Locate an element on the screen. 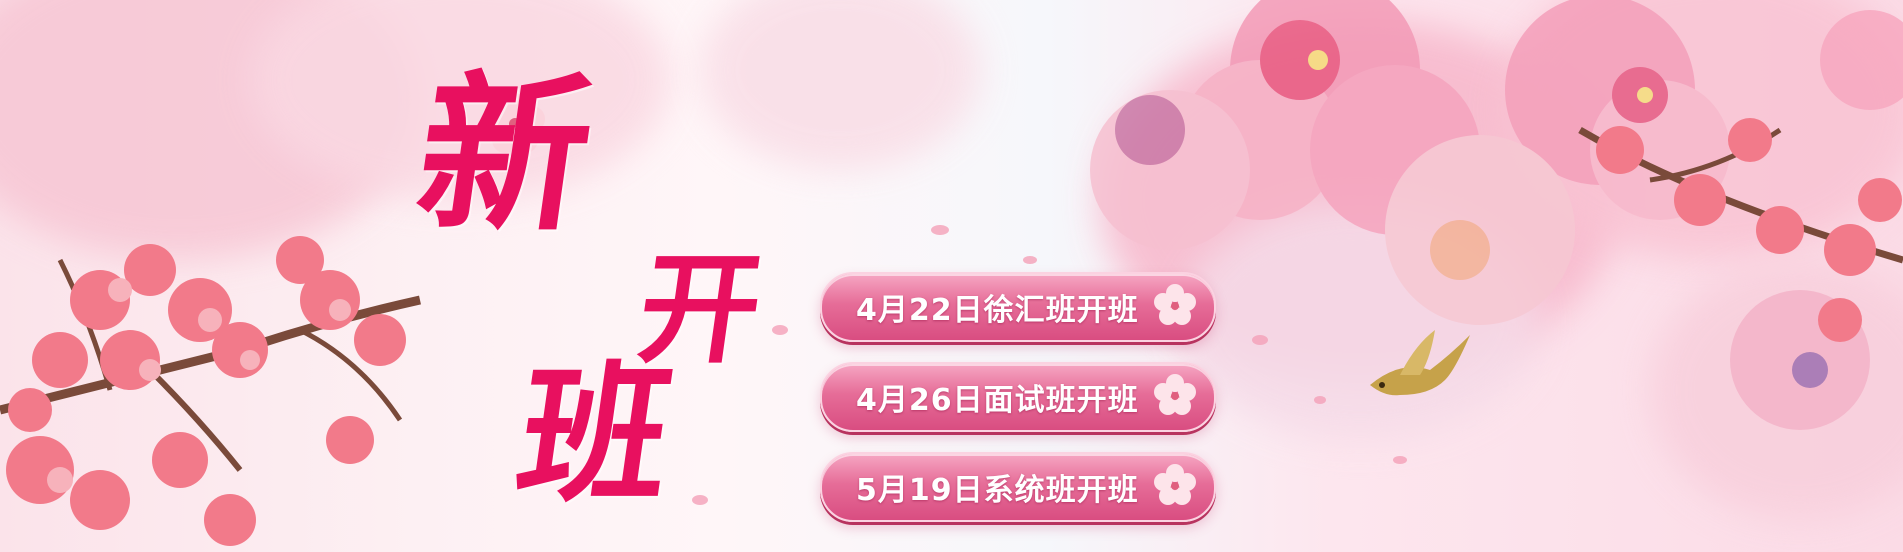 Image resolution: width=1903 pixels, height=552 pixels. bird-icon is located at coordinates (1420, 363).